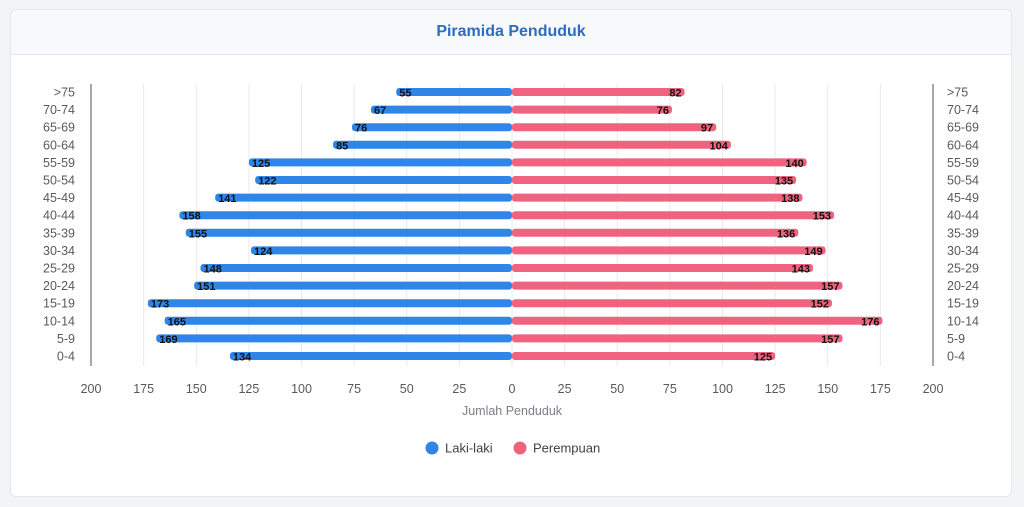  Describe the element at coordinates (963, 304) in the screenshot. I see `y-tick-label-right: 15-19` at that location.